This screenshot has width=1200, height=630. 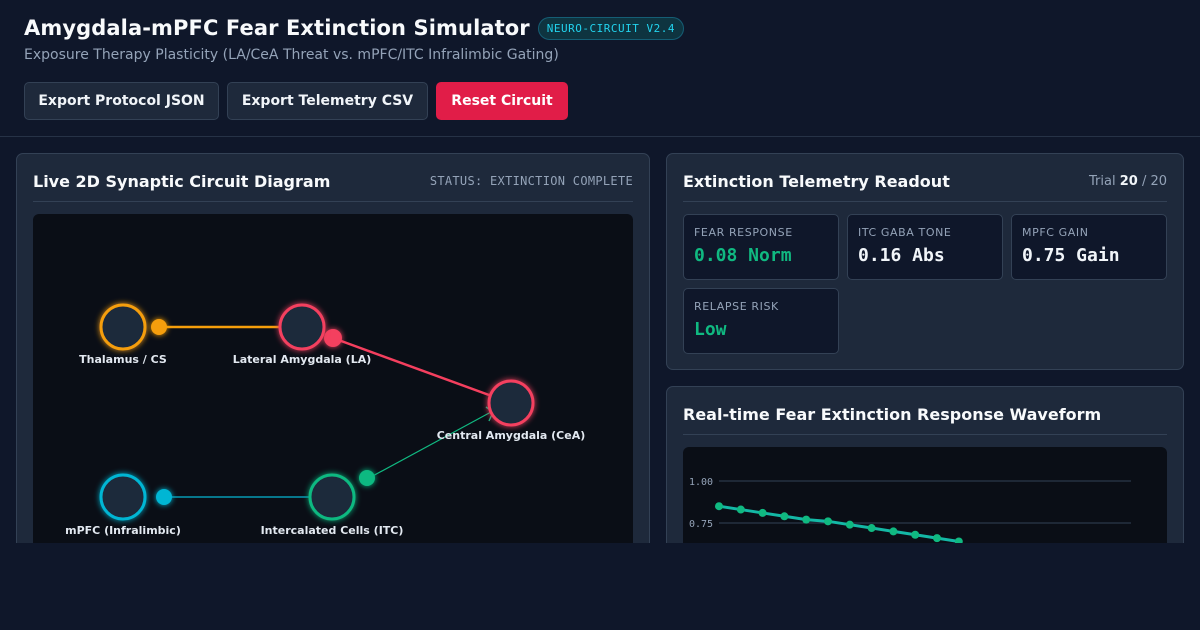 I want to click on itc-signal-pulse, so click(x=367, y=478).